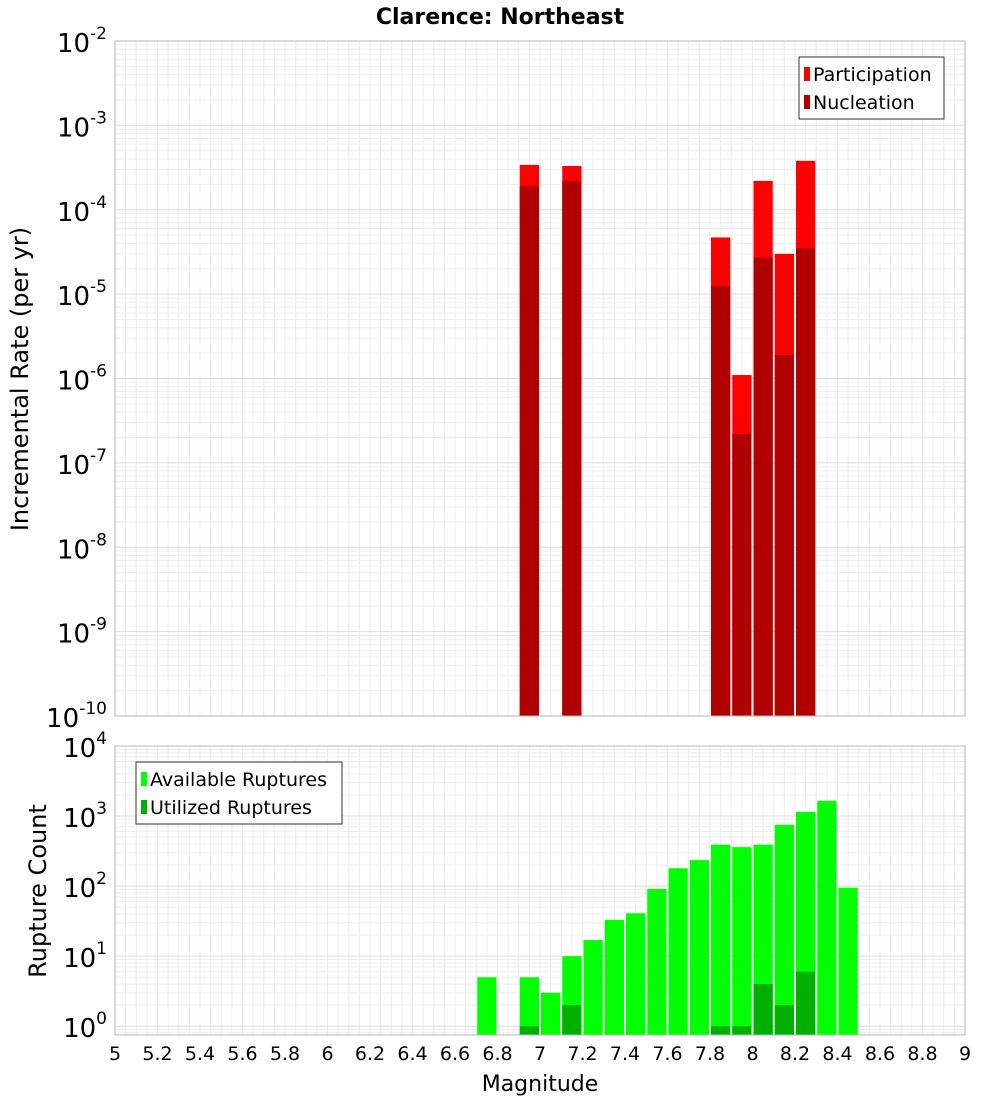  I want to click on y-tick-label: 10⁴, so click(85, 746).